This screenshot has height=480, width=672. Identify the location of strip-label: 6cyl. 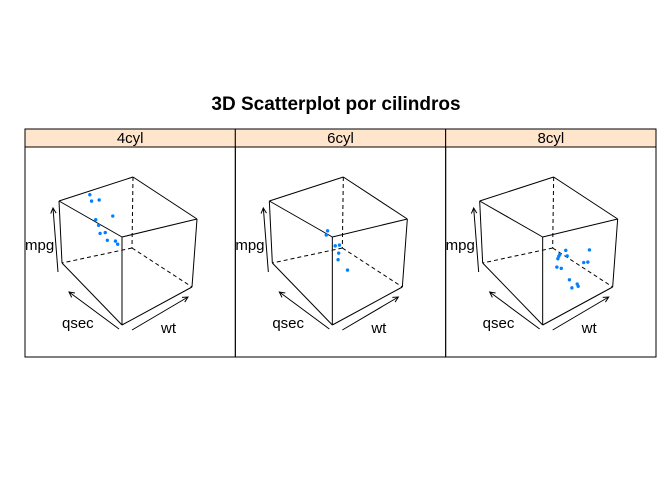
(340, 138).